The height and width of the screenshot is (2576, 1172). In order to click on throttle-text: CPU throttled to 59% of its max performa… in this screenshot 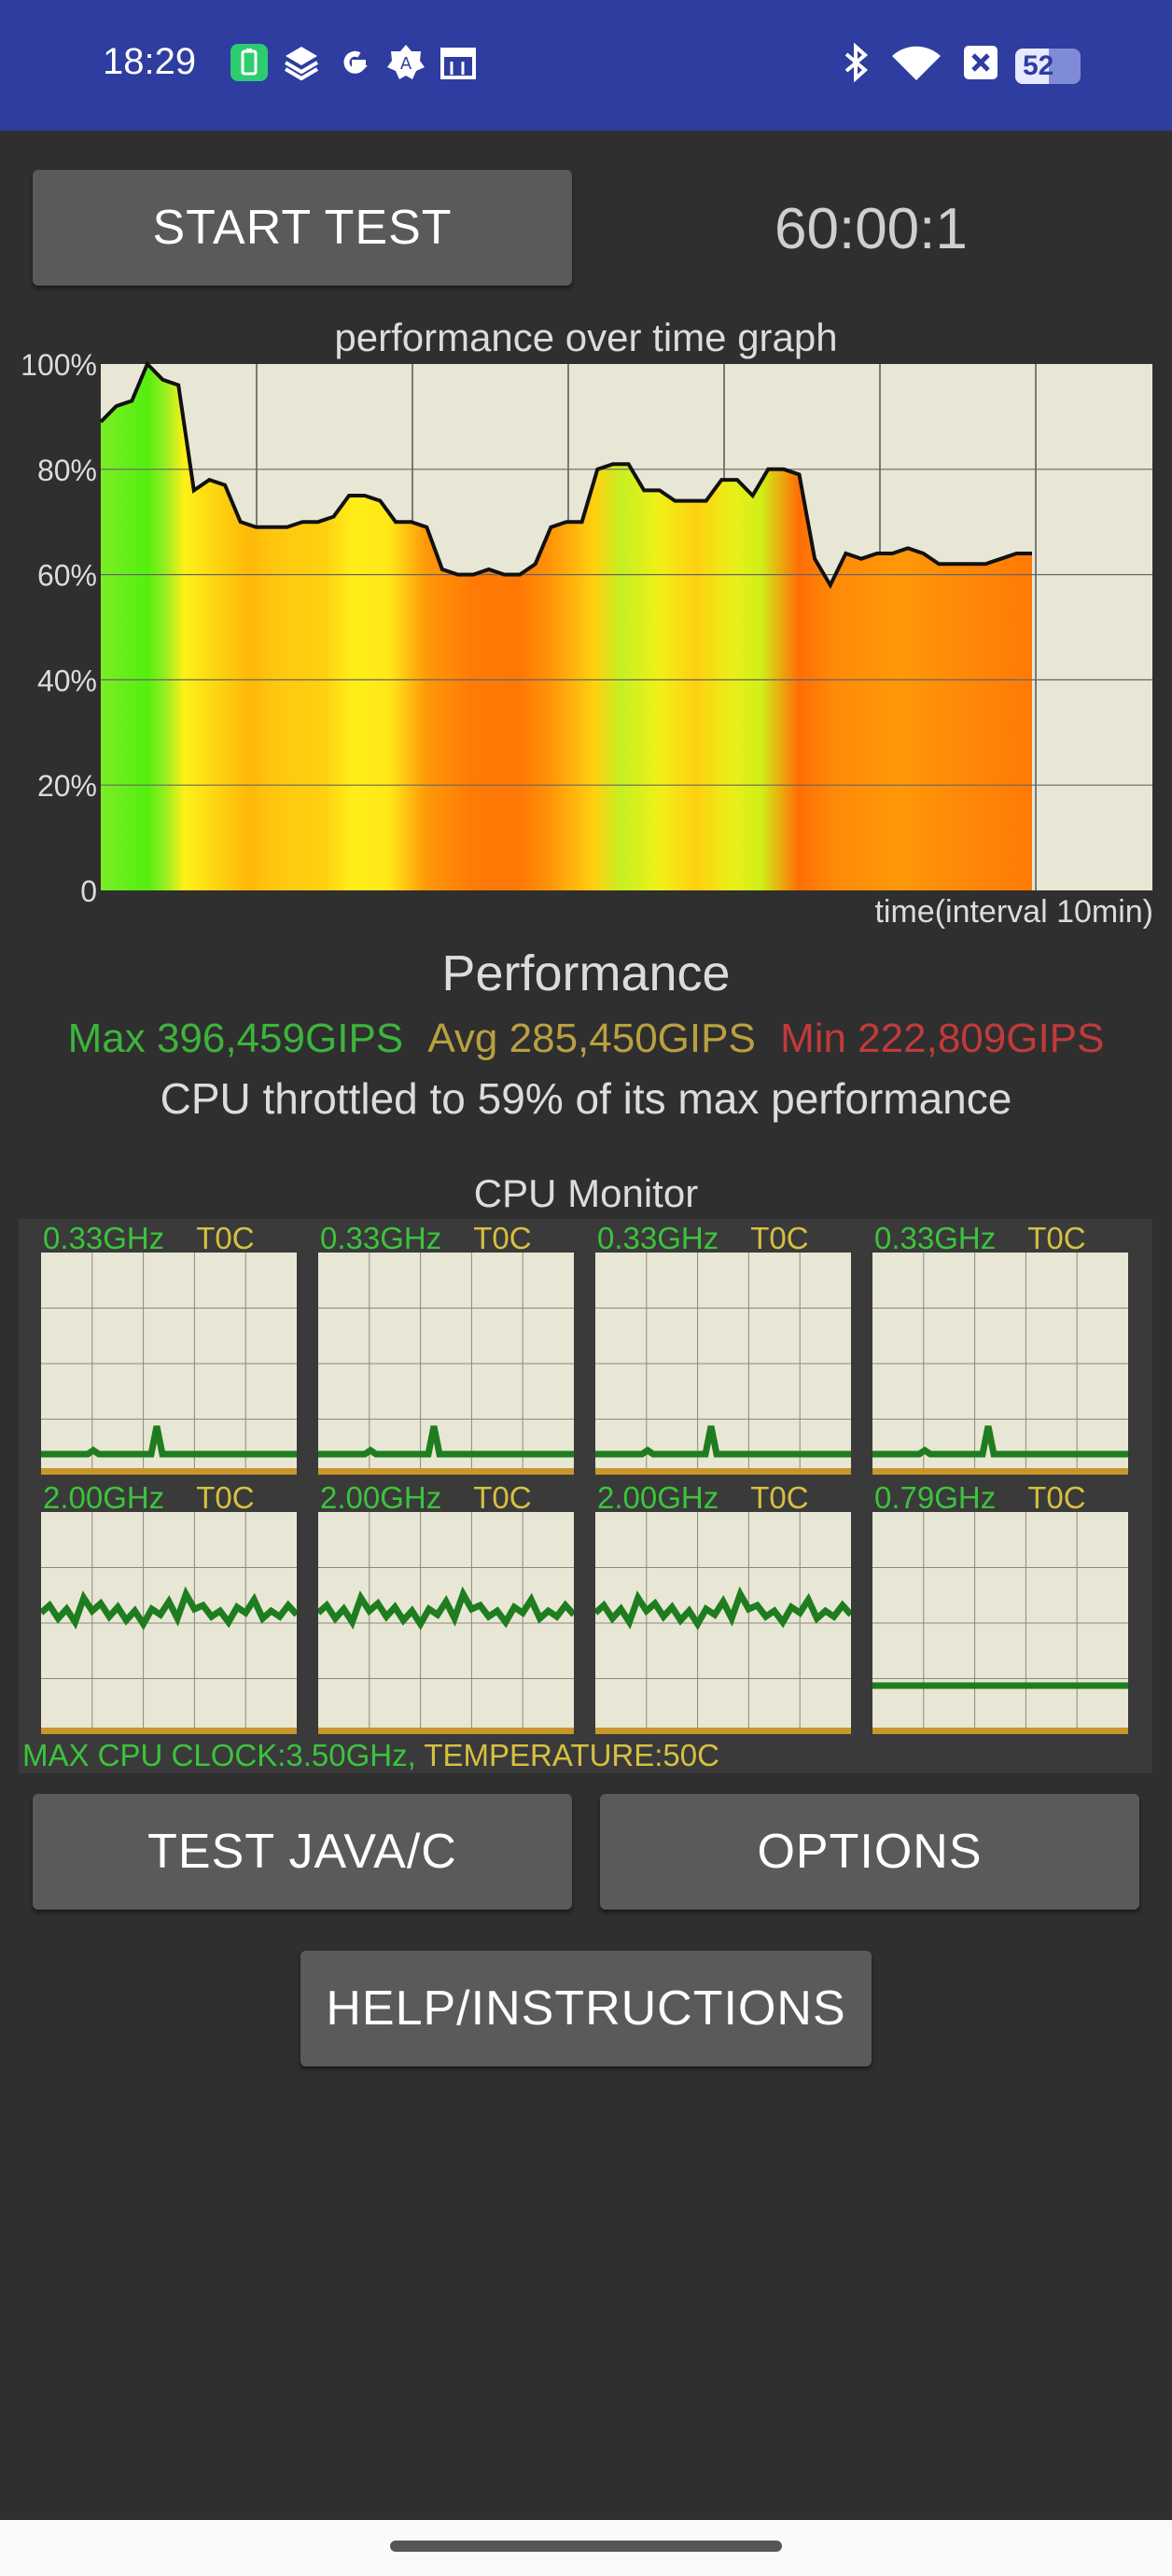, I will do `click(586, 1098)`.